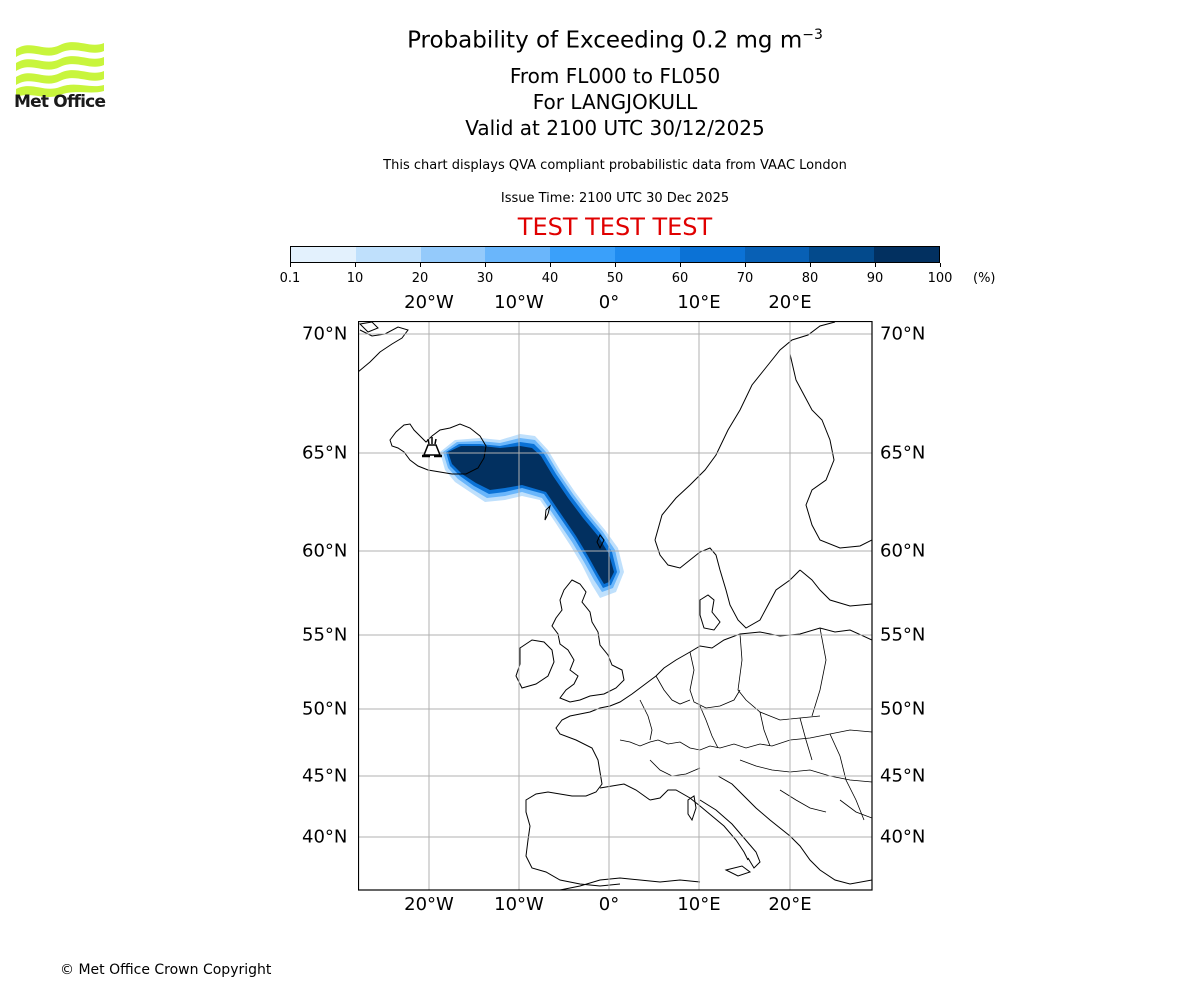  I want to click on lon-label-top: 0°, so click(609, 302).